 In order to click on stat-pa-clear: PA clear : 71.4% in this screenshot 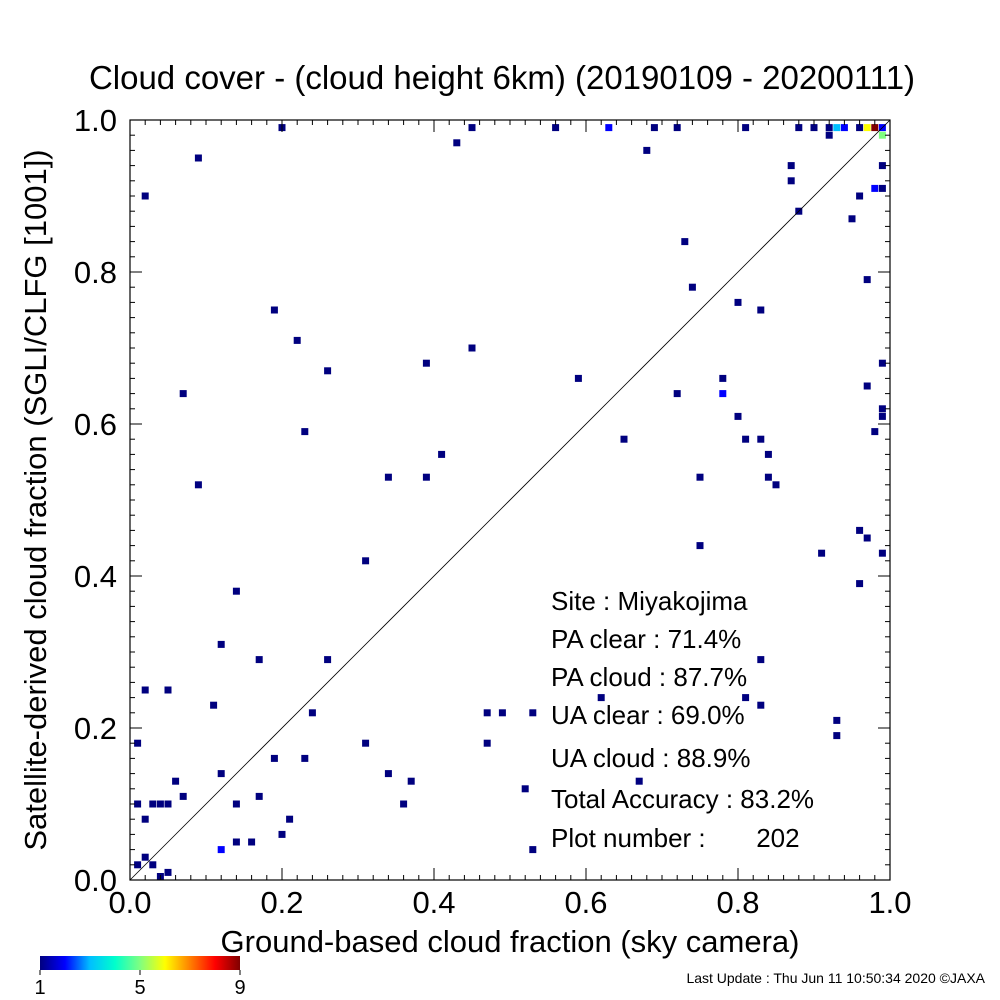, I will do `click(646, 639)`.